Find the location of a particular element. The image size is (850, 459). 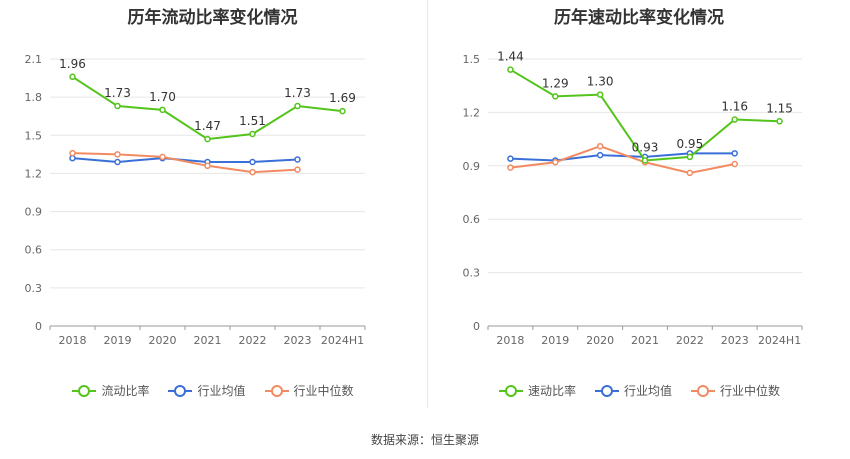

data-label: 1.29 is located at coordinates (555, 83).